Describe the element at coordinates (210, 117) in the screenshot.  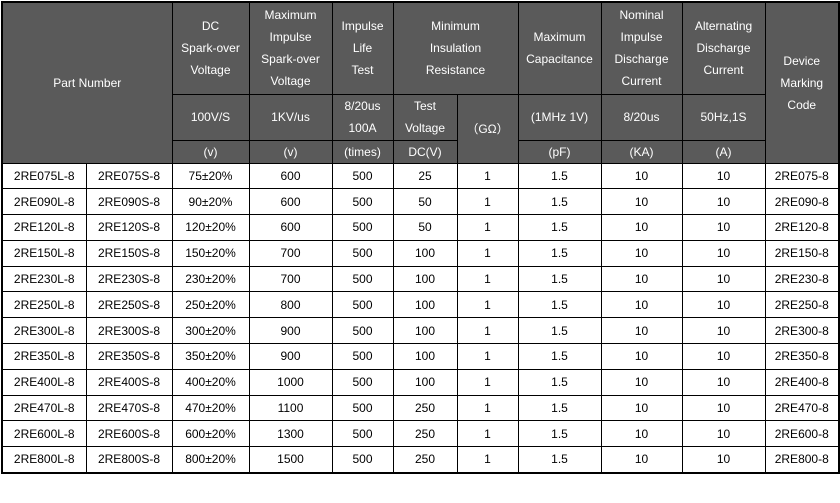
I see `condition-dc-spark-over: 100V/S` at that location.